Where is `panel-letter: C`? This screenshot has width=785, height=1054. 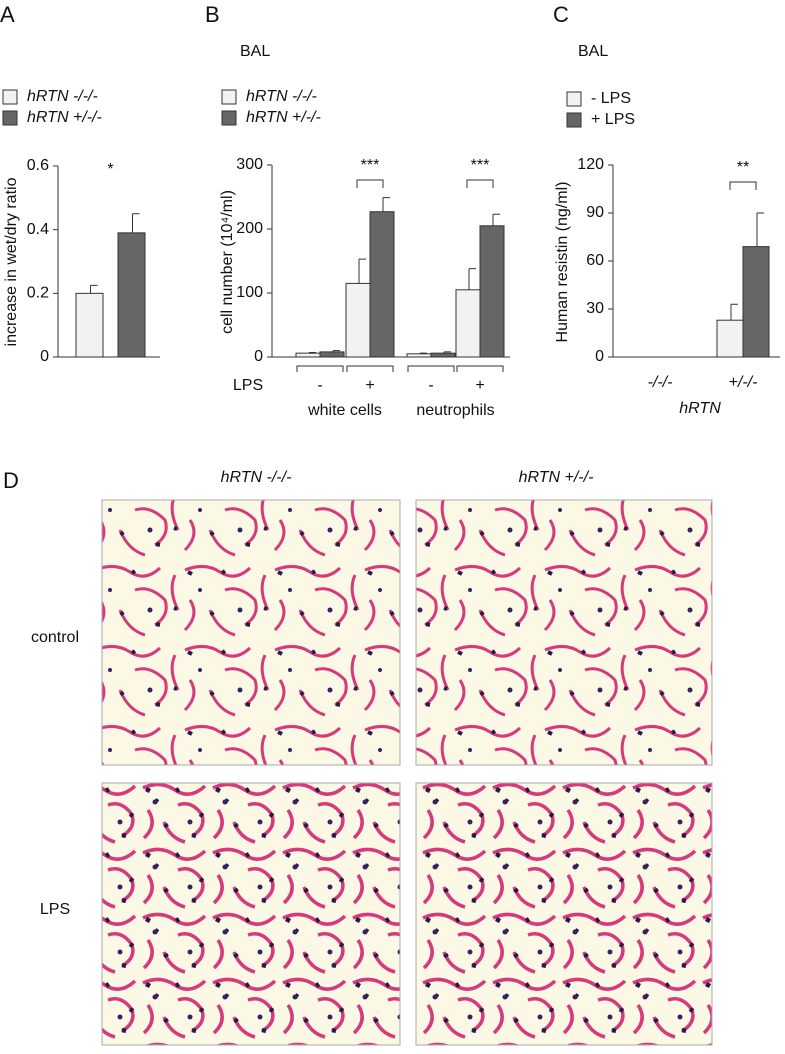
panel-letter: C is located at coordinates (561, 14).